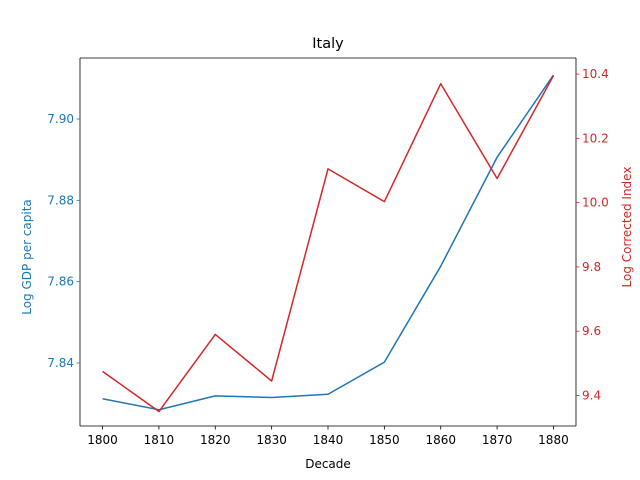 Image resolution: width=640 pixels, height=480 pixels. What do you see at coordinates (215, 440) in the screenshot?
I see `x-tick-label: 1820` at bounding box center [215, 440].